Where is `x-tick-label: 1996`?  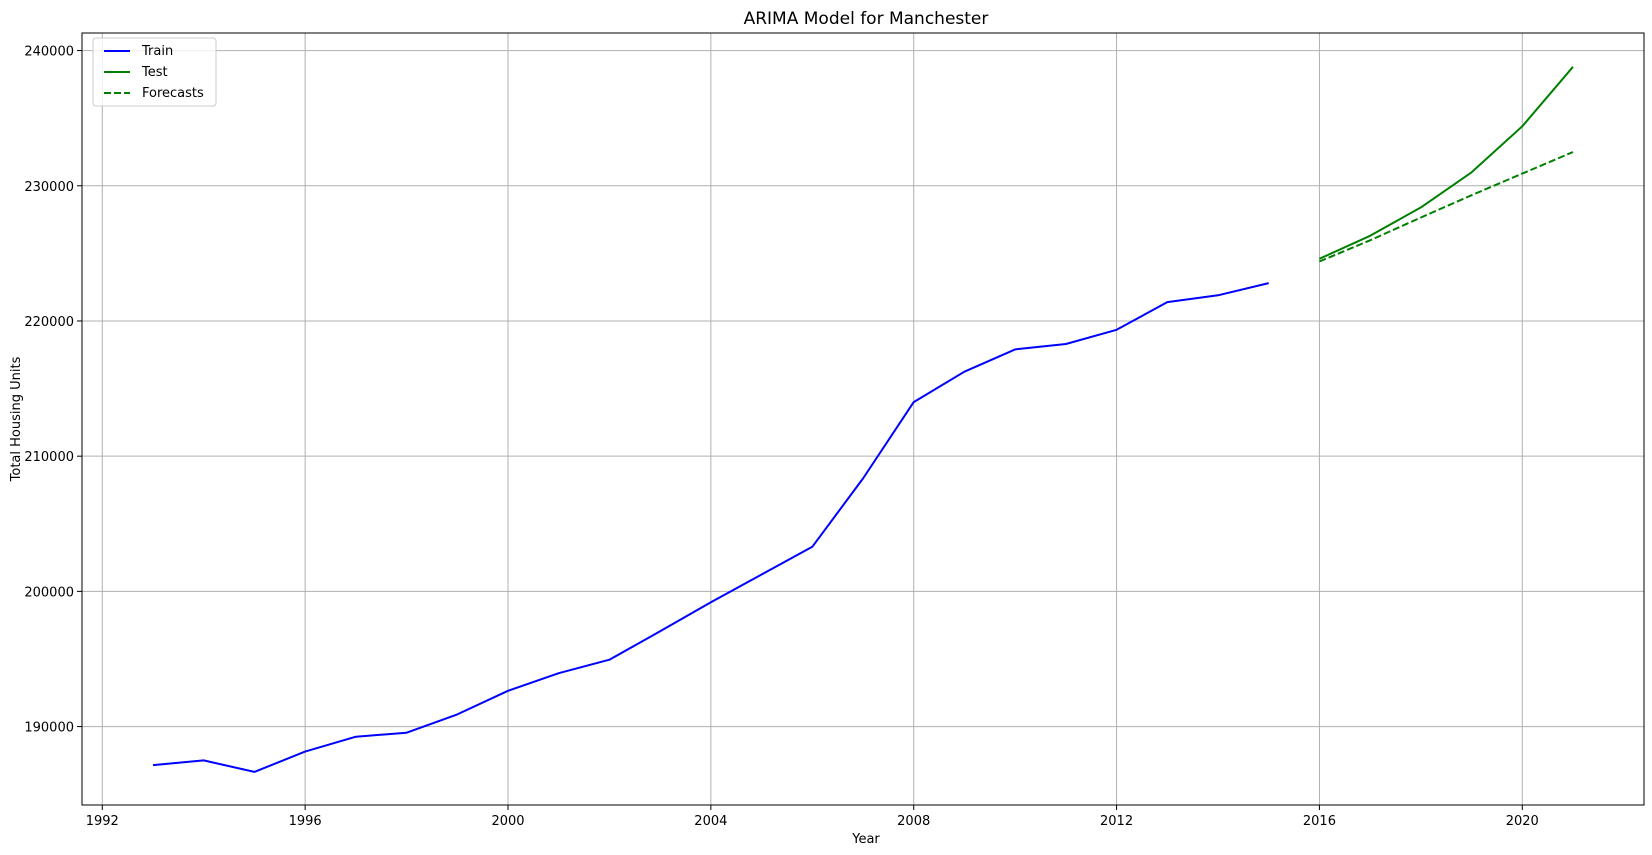
x-tick-label: 1996 is located at coordinates (305, 821).